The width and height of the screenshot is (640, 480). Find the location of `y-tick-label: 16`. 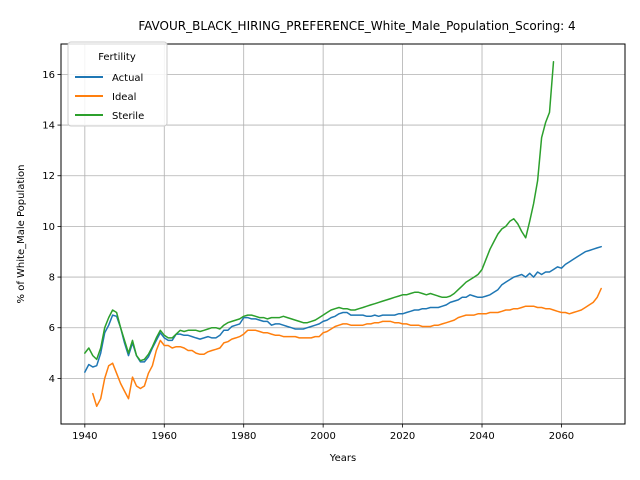

y-tick-label: 16 is located at coordinates (48, 75).